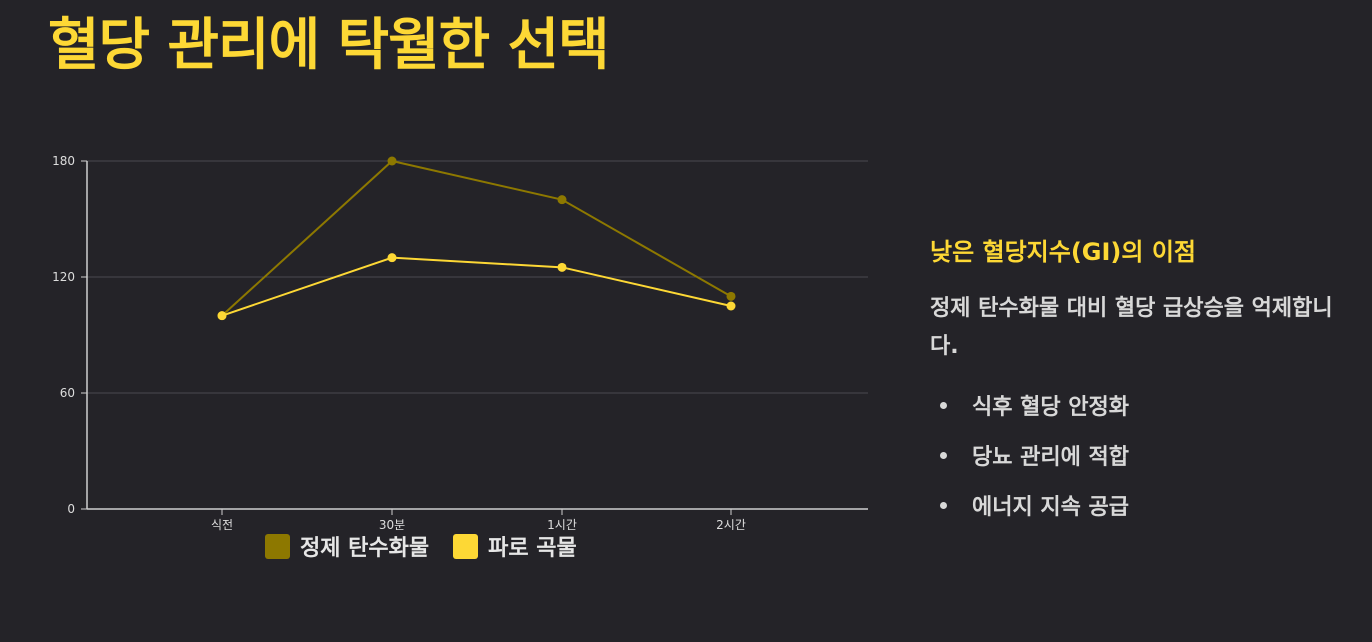 This screenshot has width=1372, height=642. Describe the element at coordinates (67, 393) in the screenshot. I see `y-tick-label: 60` at that location.